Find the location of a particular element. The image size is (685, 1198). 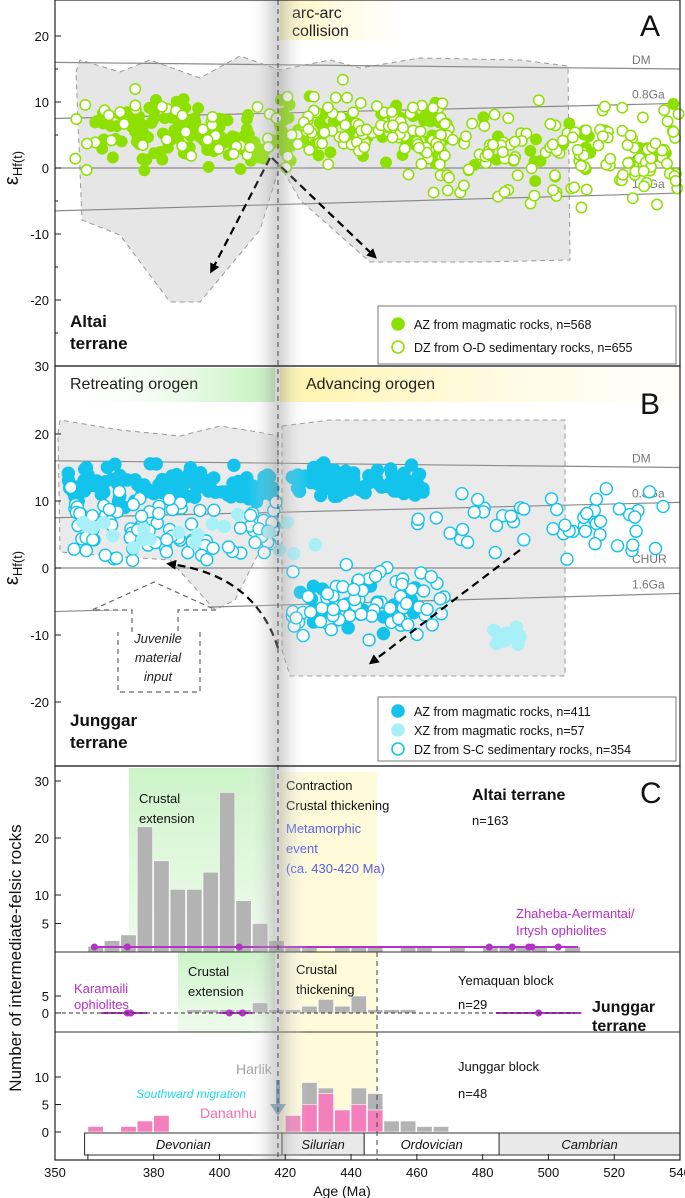

ophiolites is located at coordinates (336, 980).